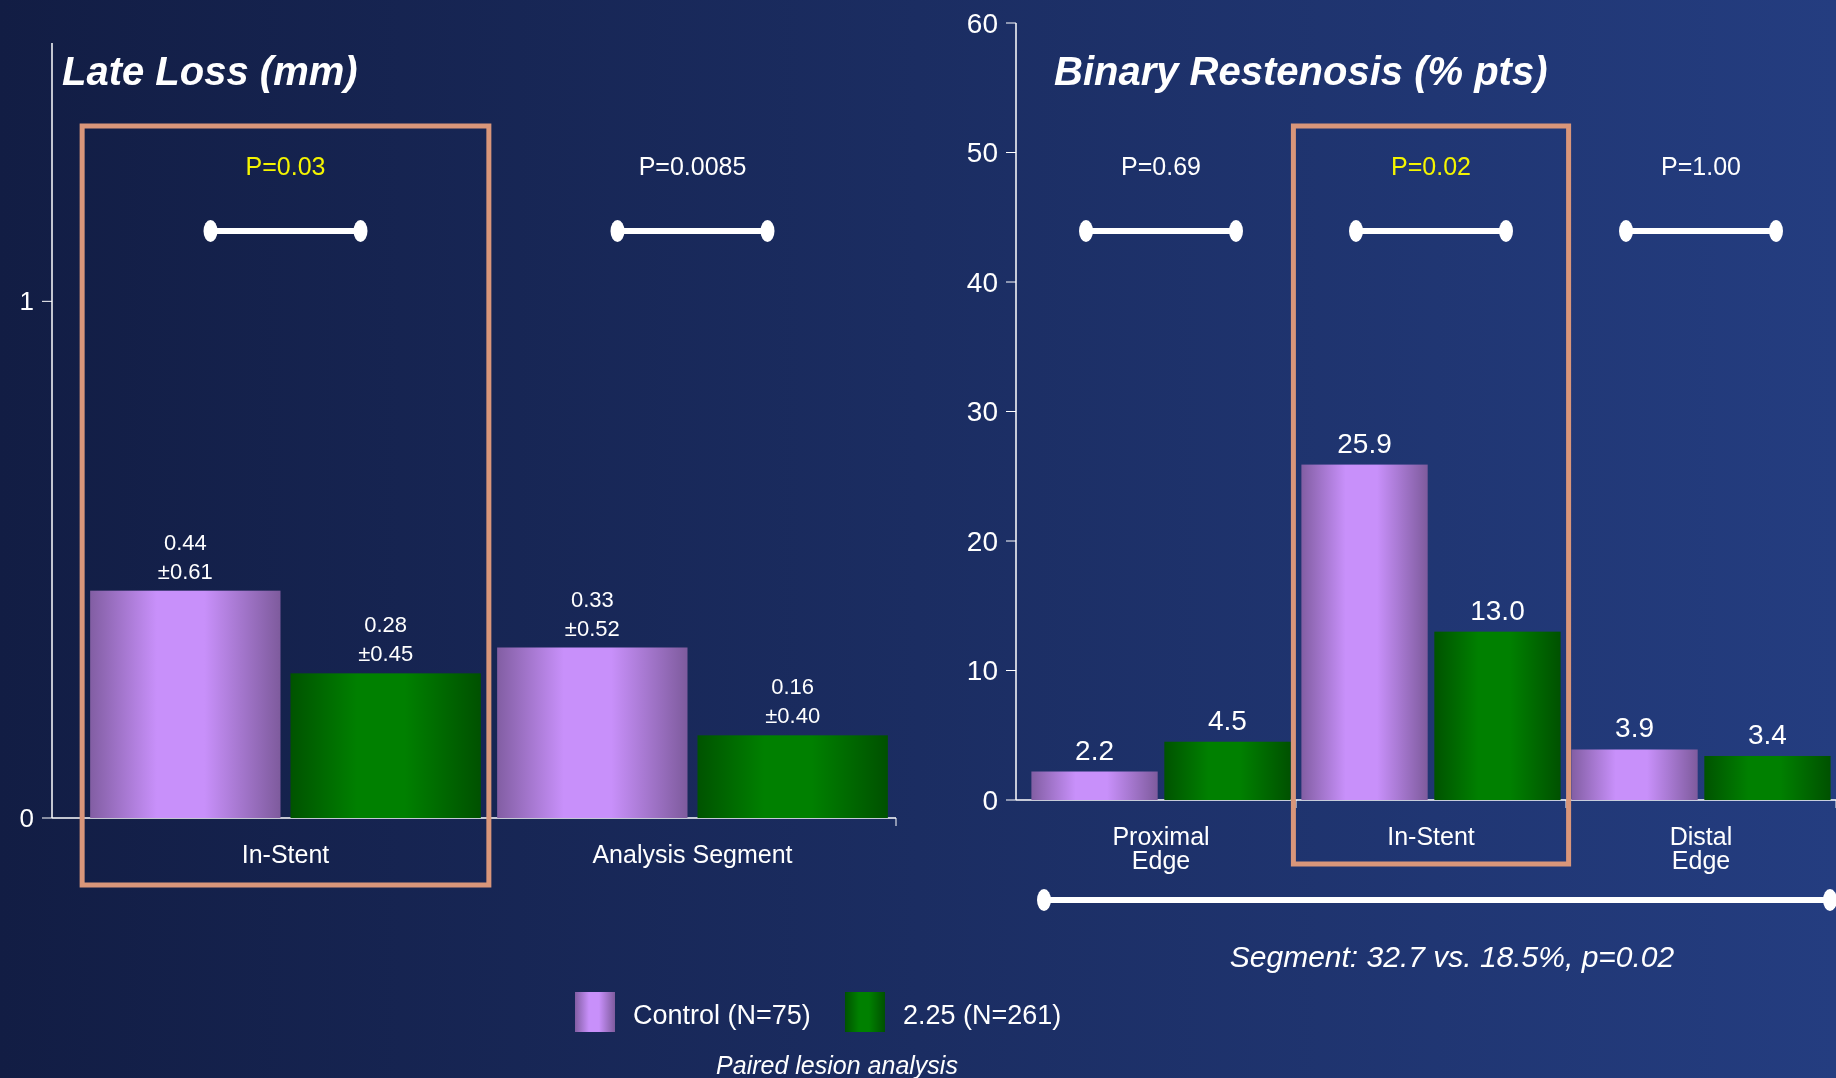 This screenshot has height=1078, width=1836. I want to click on data-label: 25.9, so click(1364, 443).